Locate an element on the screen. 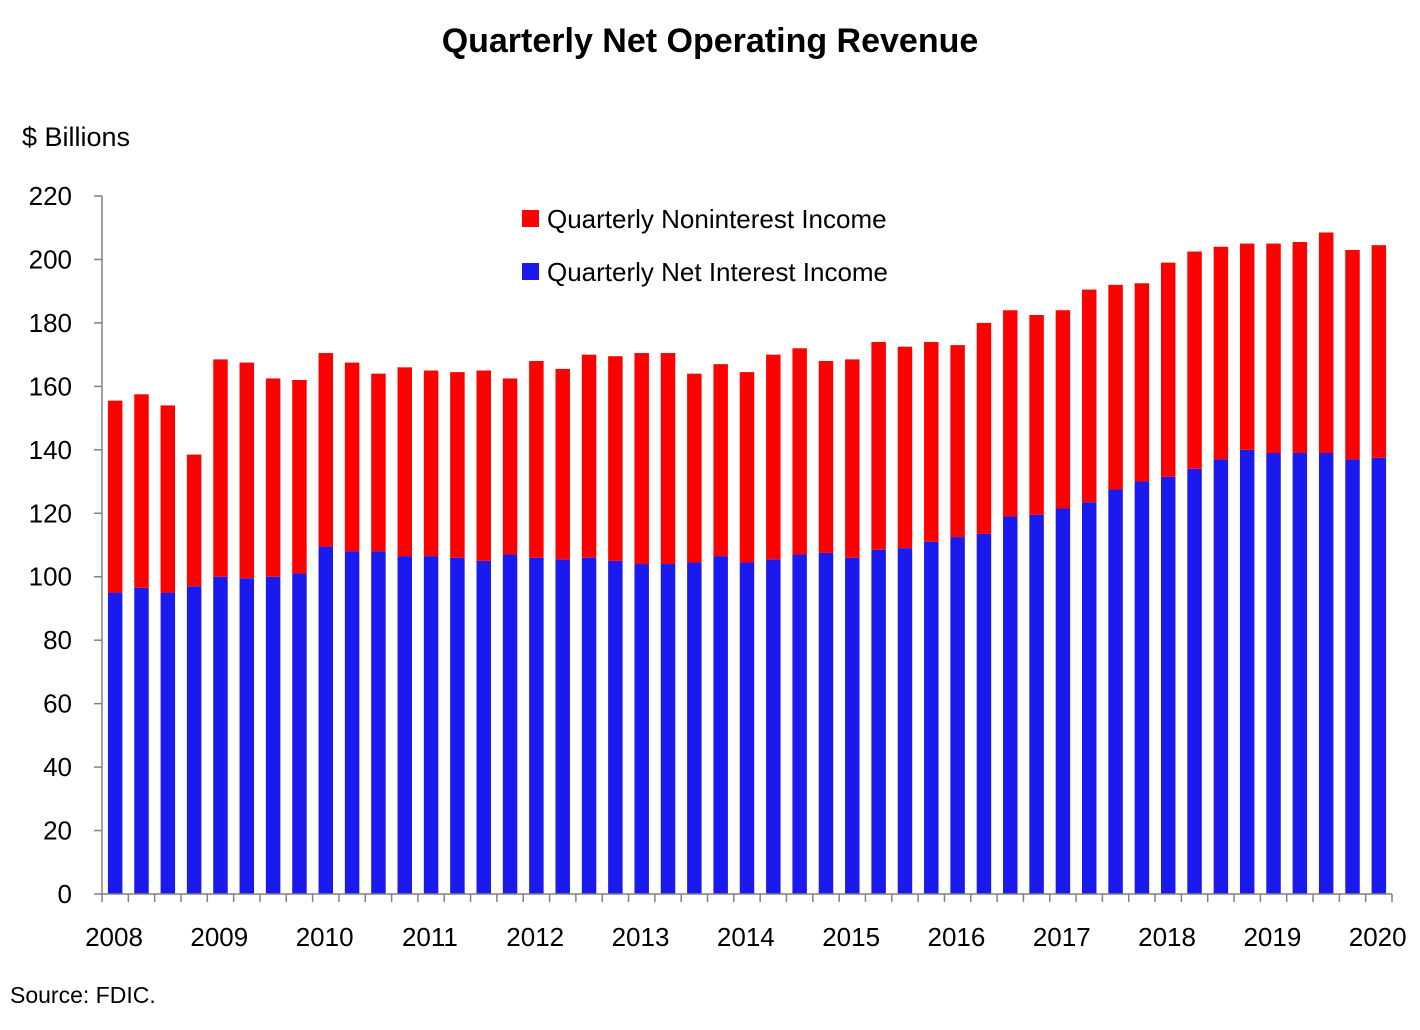  bar-noninterest-2011Q3 is located at coordinates (483, 465).